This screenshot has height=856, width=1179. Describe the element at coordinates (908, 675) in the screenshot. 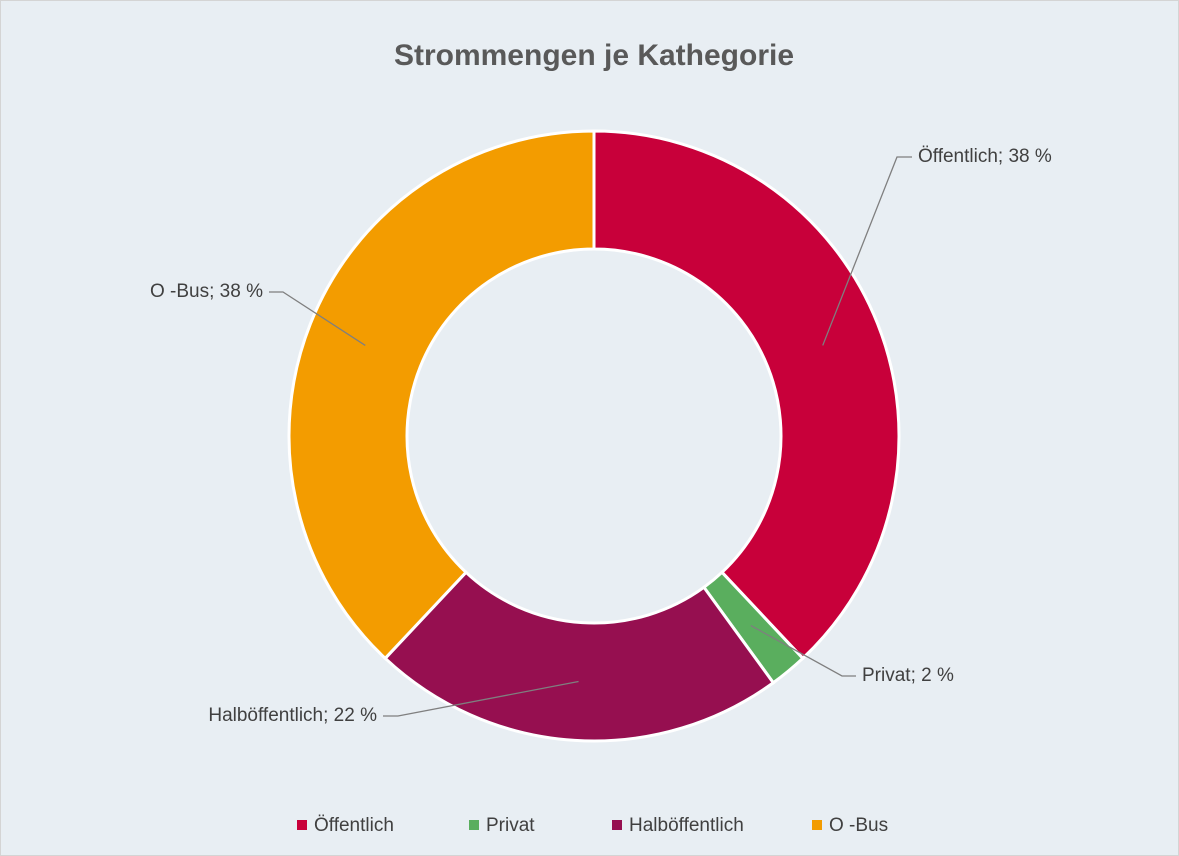

I see `data-label: Privat; 2 %` at that location.